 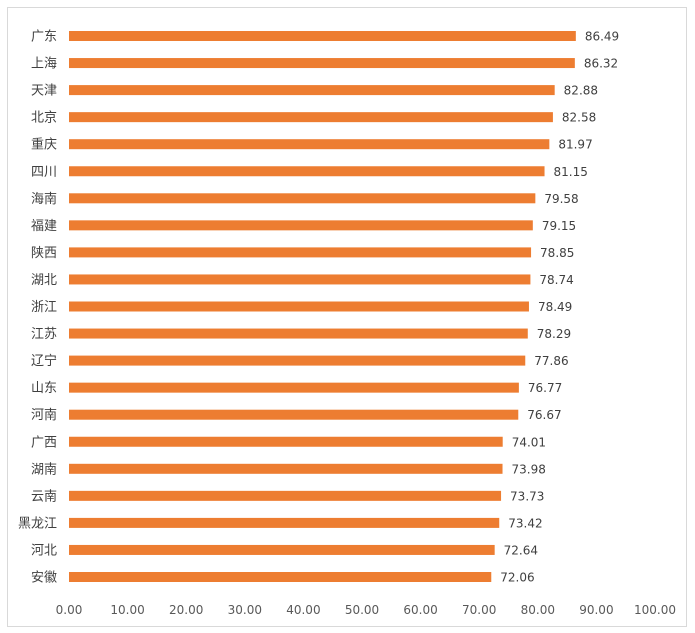 I want to click on data-label: 86.49, so click(x=602, y=37).